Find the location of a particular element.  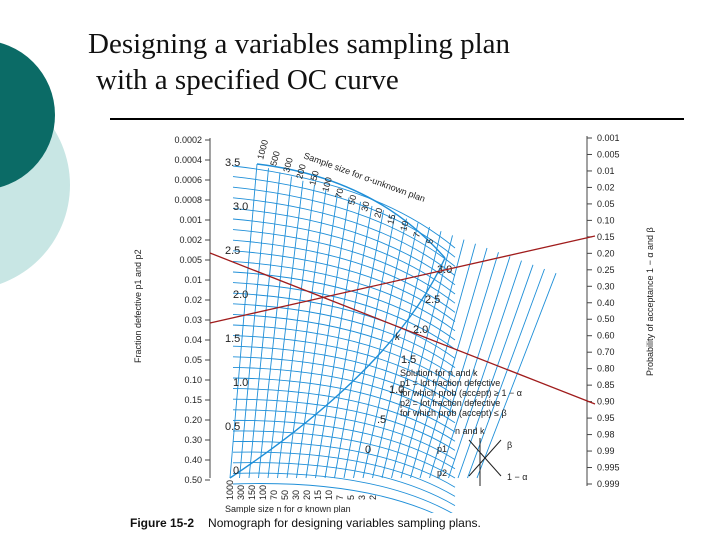

decor-circle-dark is located at coordinates (27, 115).